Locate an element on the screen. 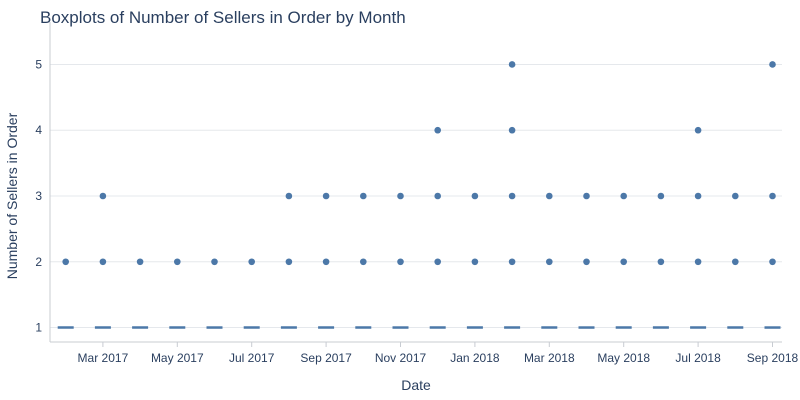 Image resolution: width=800 pixels, height=400 pixels. y-tick-label: 3 is located at coordinates (38, 196).